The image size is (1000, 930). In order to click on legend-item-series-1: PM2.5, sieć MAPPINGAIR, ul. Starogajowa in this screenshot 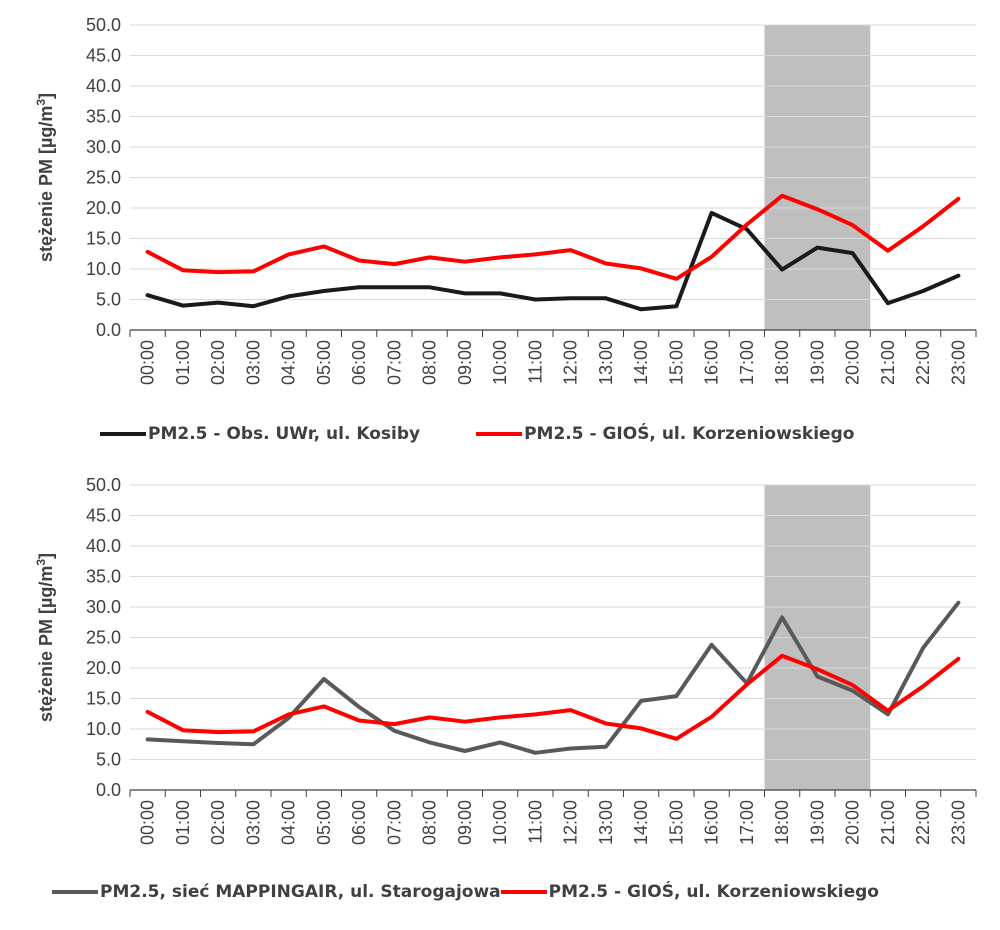, I will do `click(276, 892)`.